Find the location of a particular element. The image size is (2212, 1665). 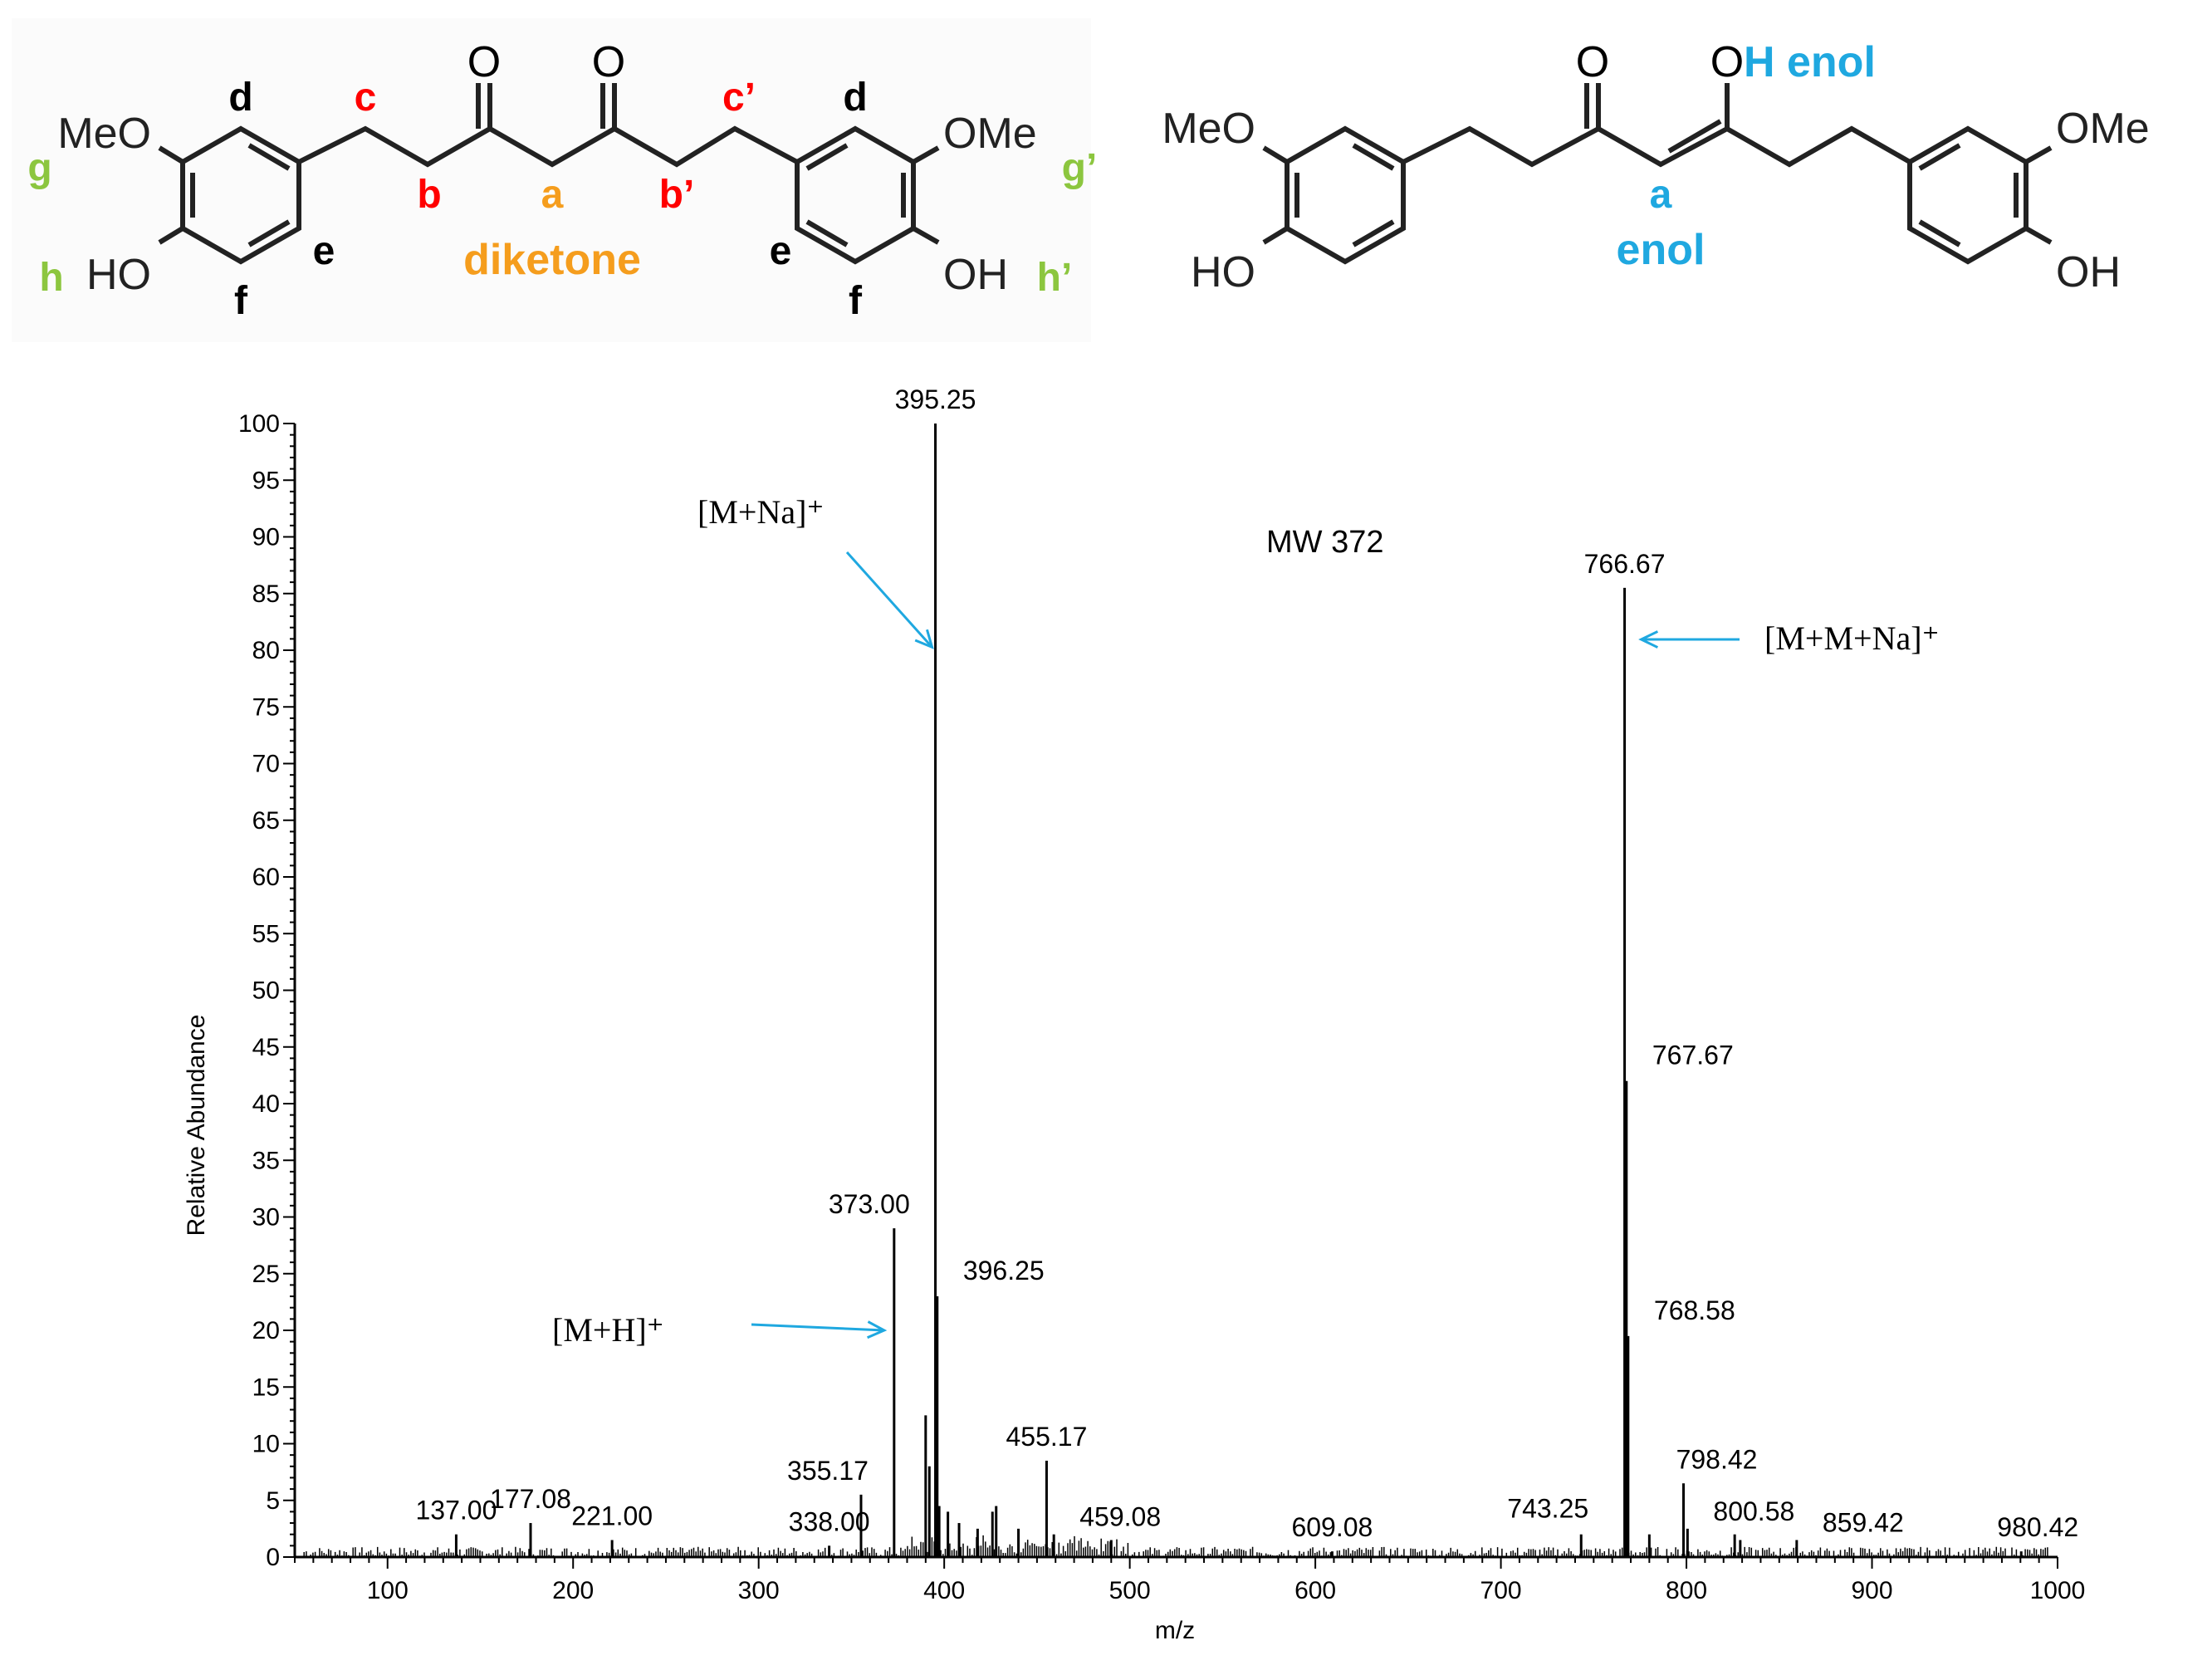

y-tick-label: 30 is located at coordinates (266, 1218).